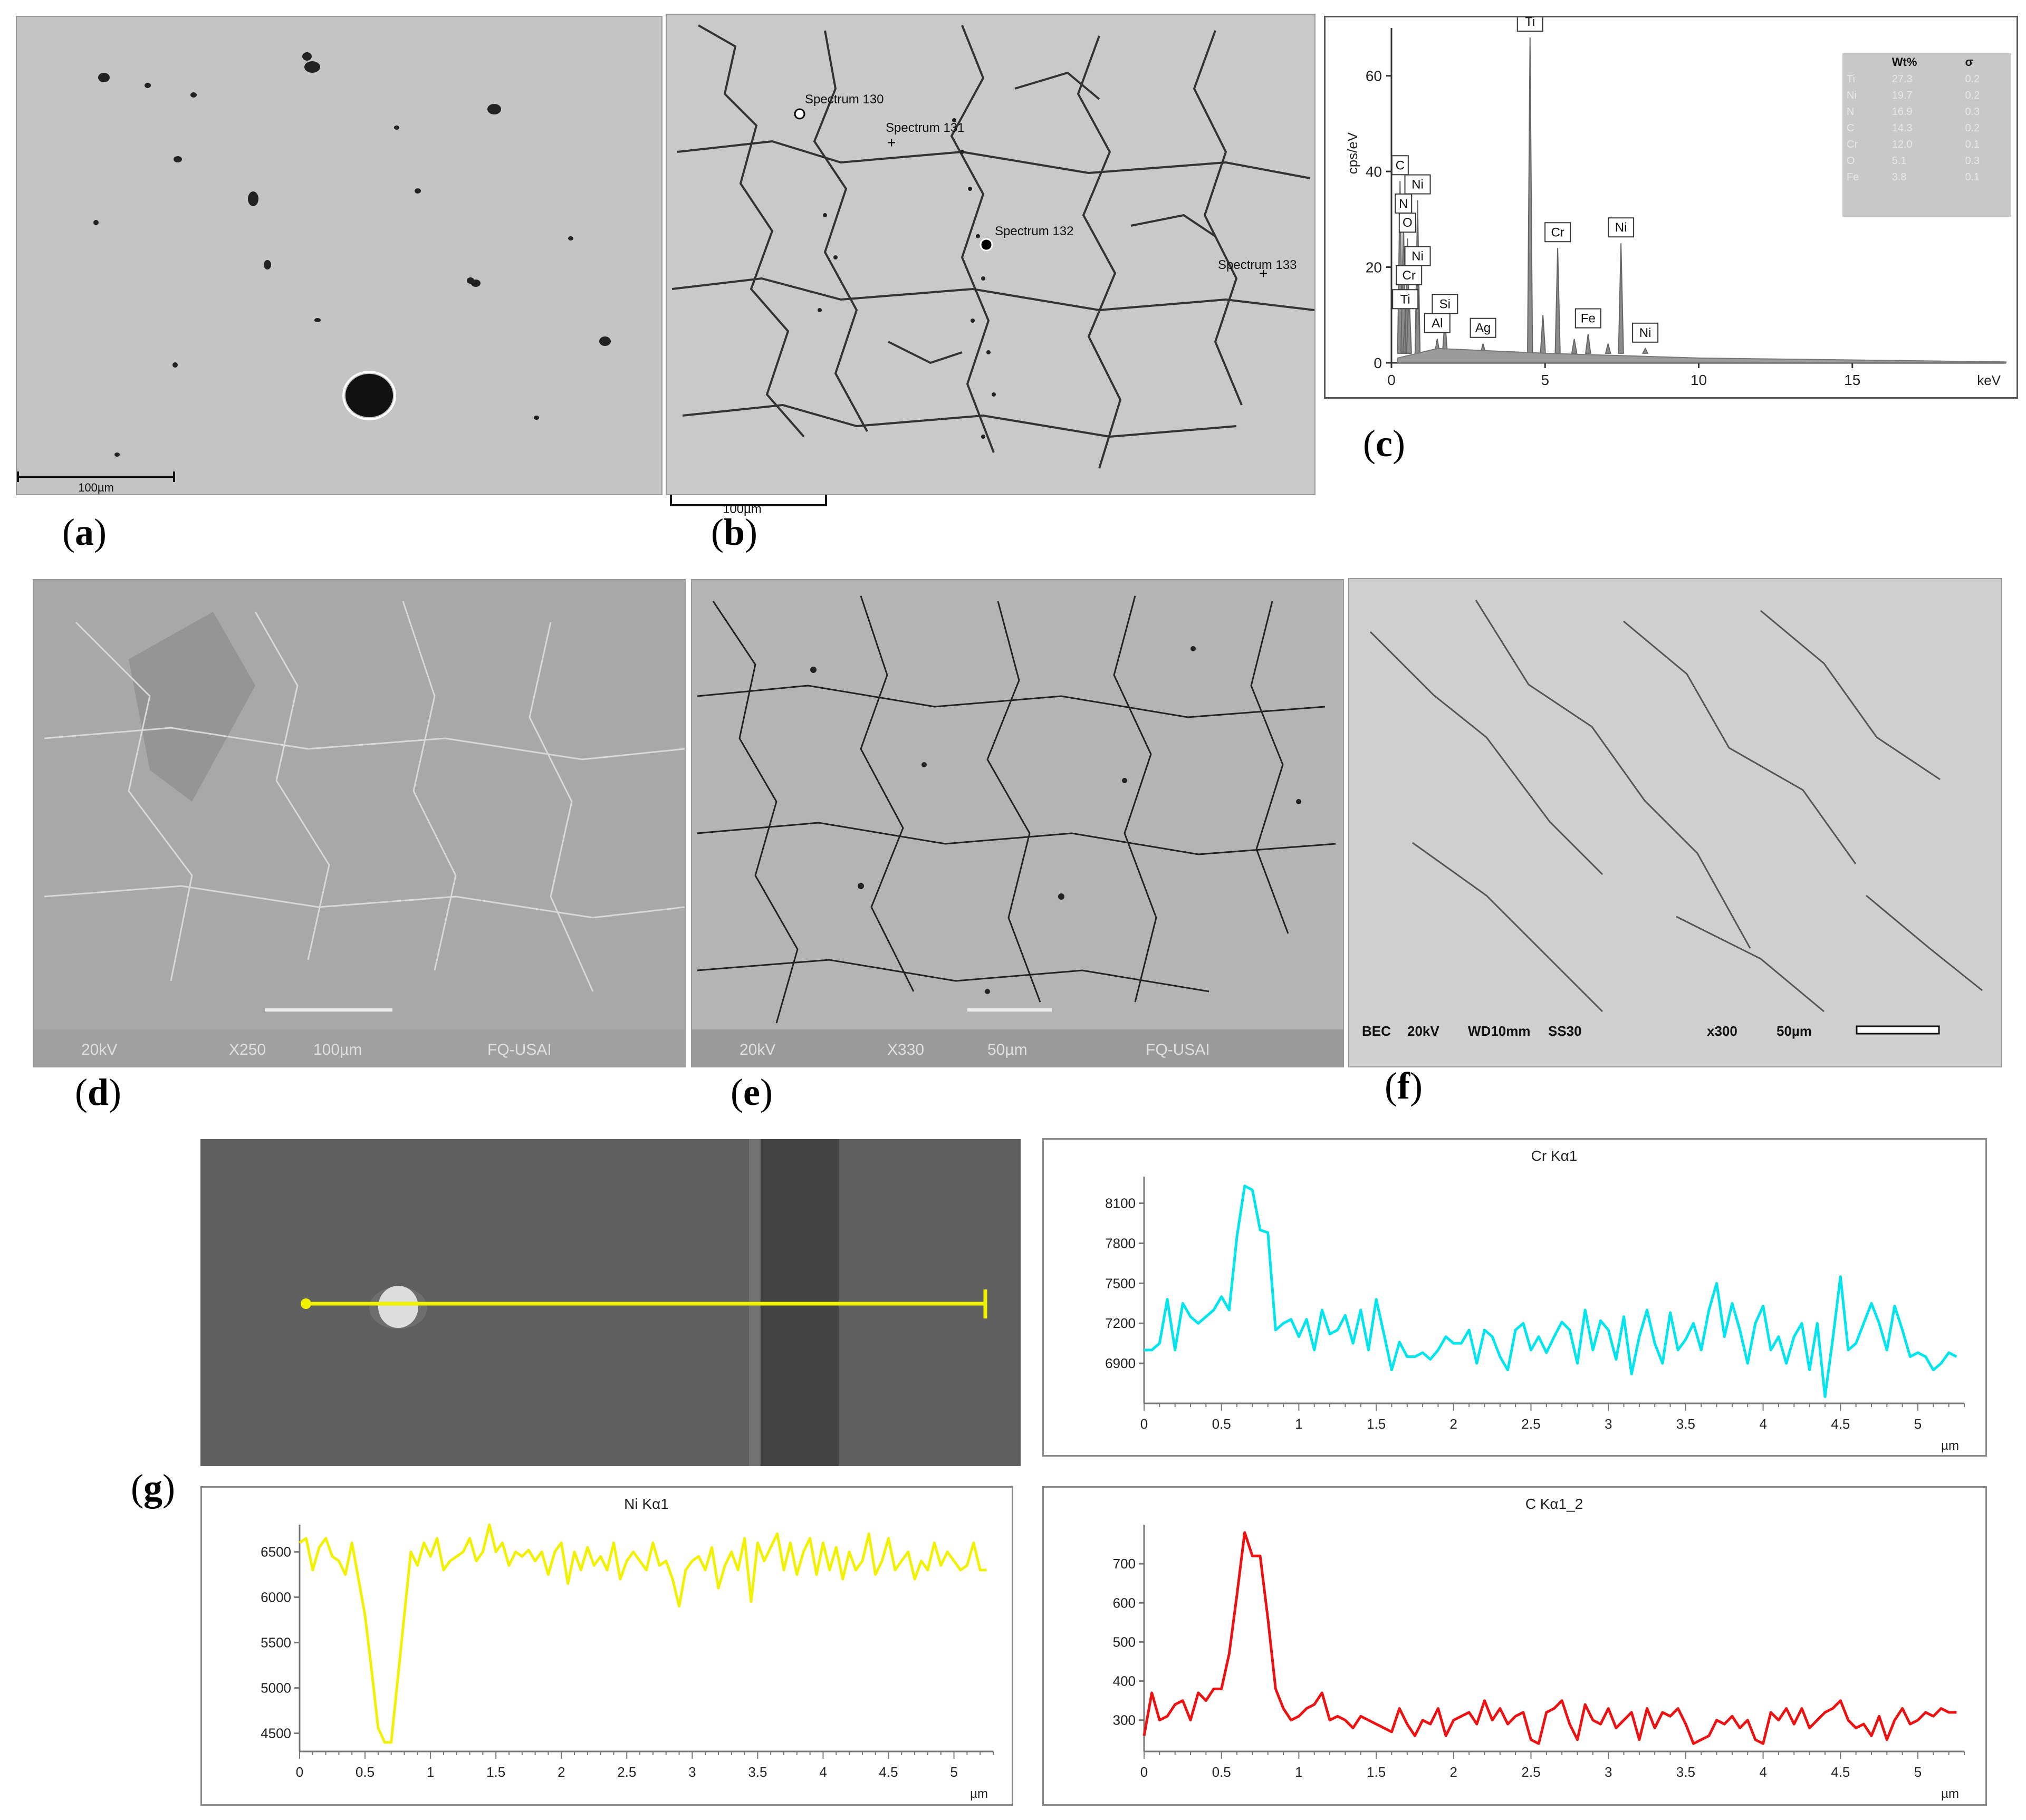  I want to click on eds-peak-label: C, so click(1400, 165).